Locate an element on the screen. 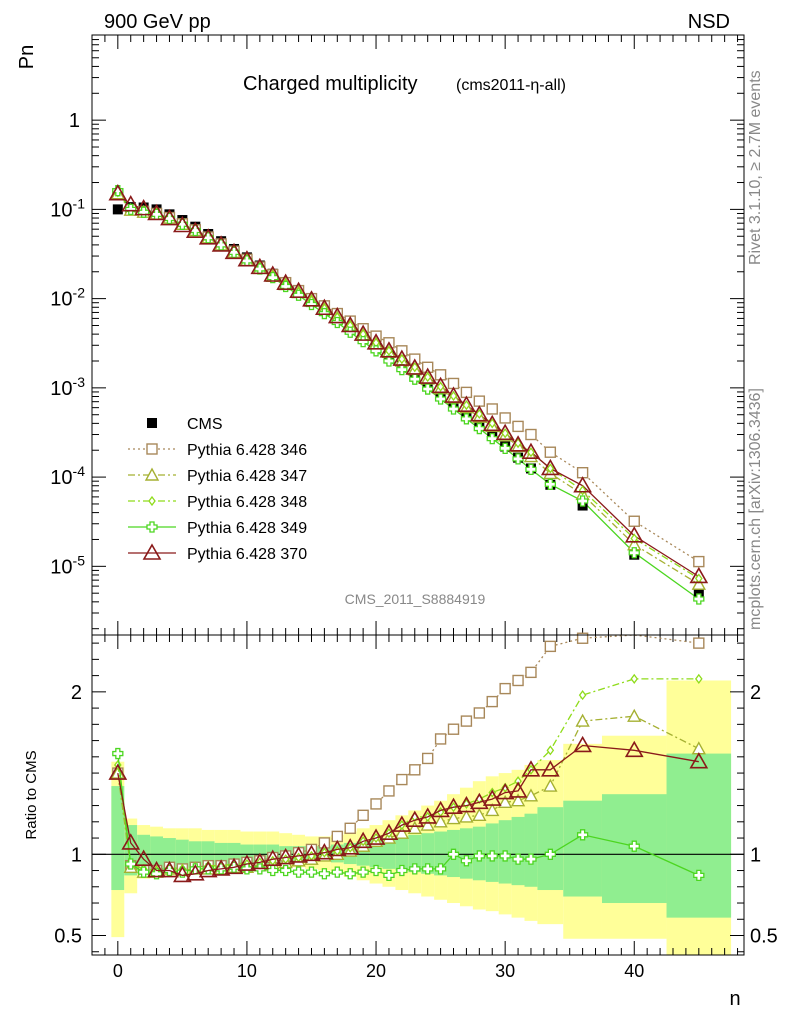  x-tick-label: 30 is located at coordinates (505, 971).